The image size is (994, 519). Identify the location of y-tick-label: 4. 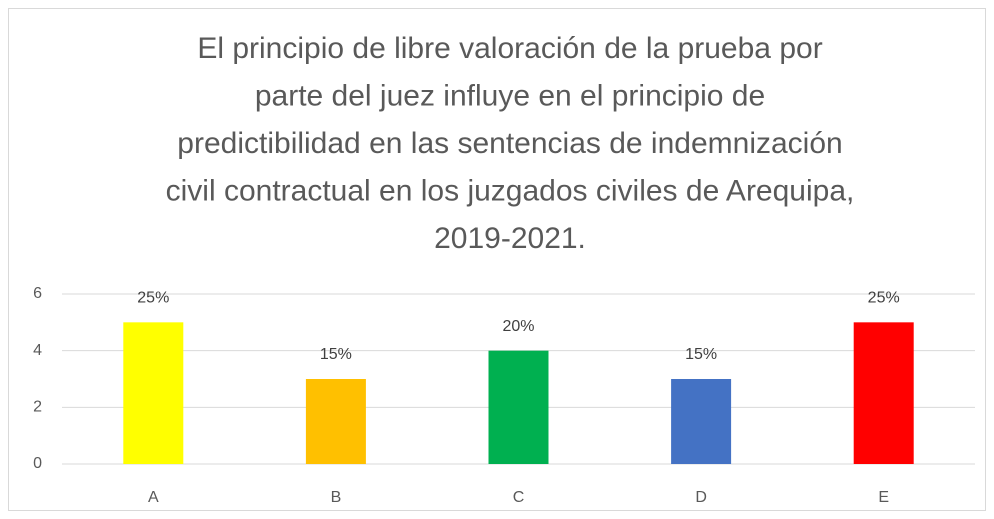
(37, 350).